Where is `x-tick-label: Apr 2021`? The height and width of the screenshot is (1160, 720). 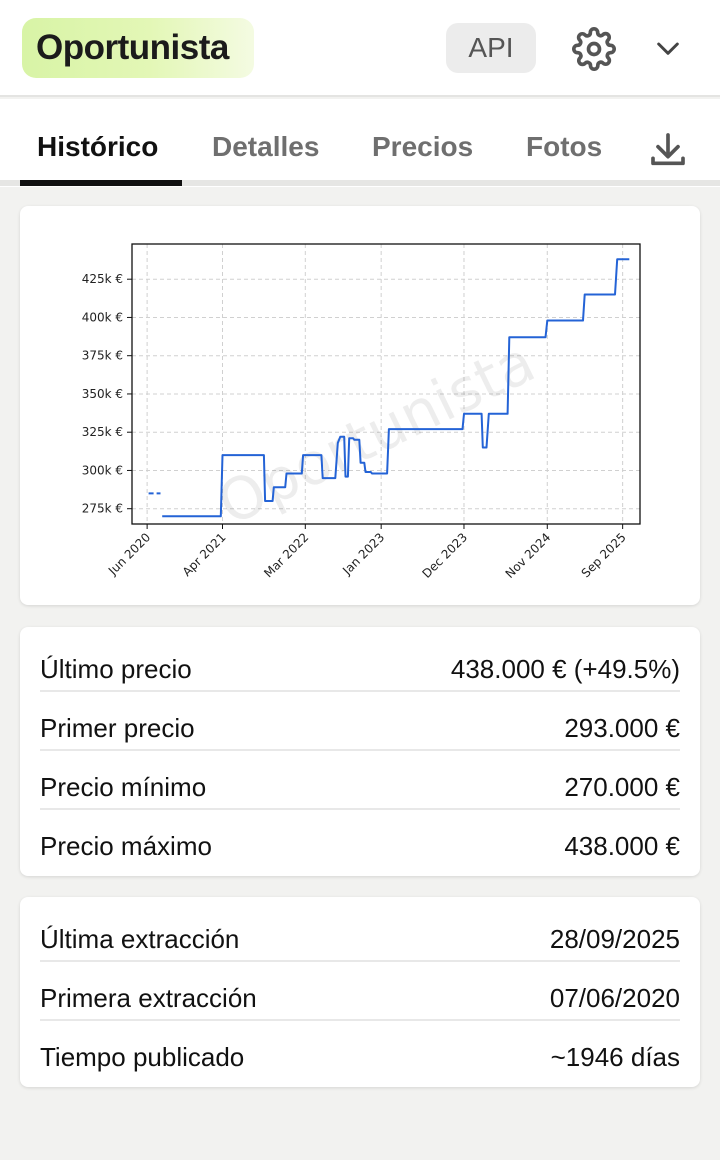
x-tick-label: Apr 2021 is located at coordinates (204, 554).